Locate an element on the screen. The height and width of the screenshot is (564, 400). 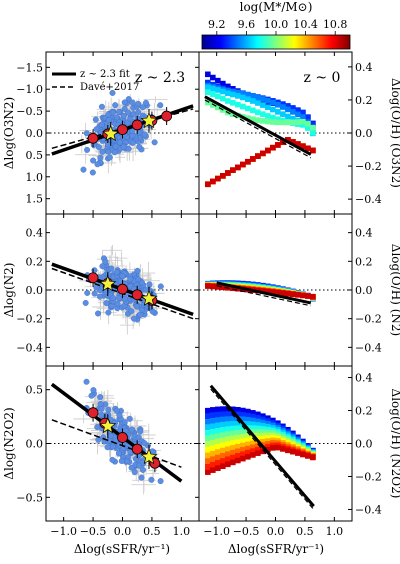
left-title: z ~ 2.3 is located at coordinates (160, 78).